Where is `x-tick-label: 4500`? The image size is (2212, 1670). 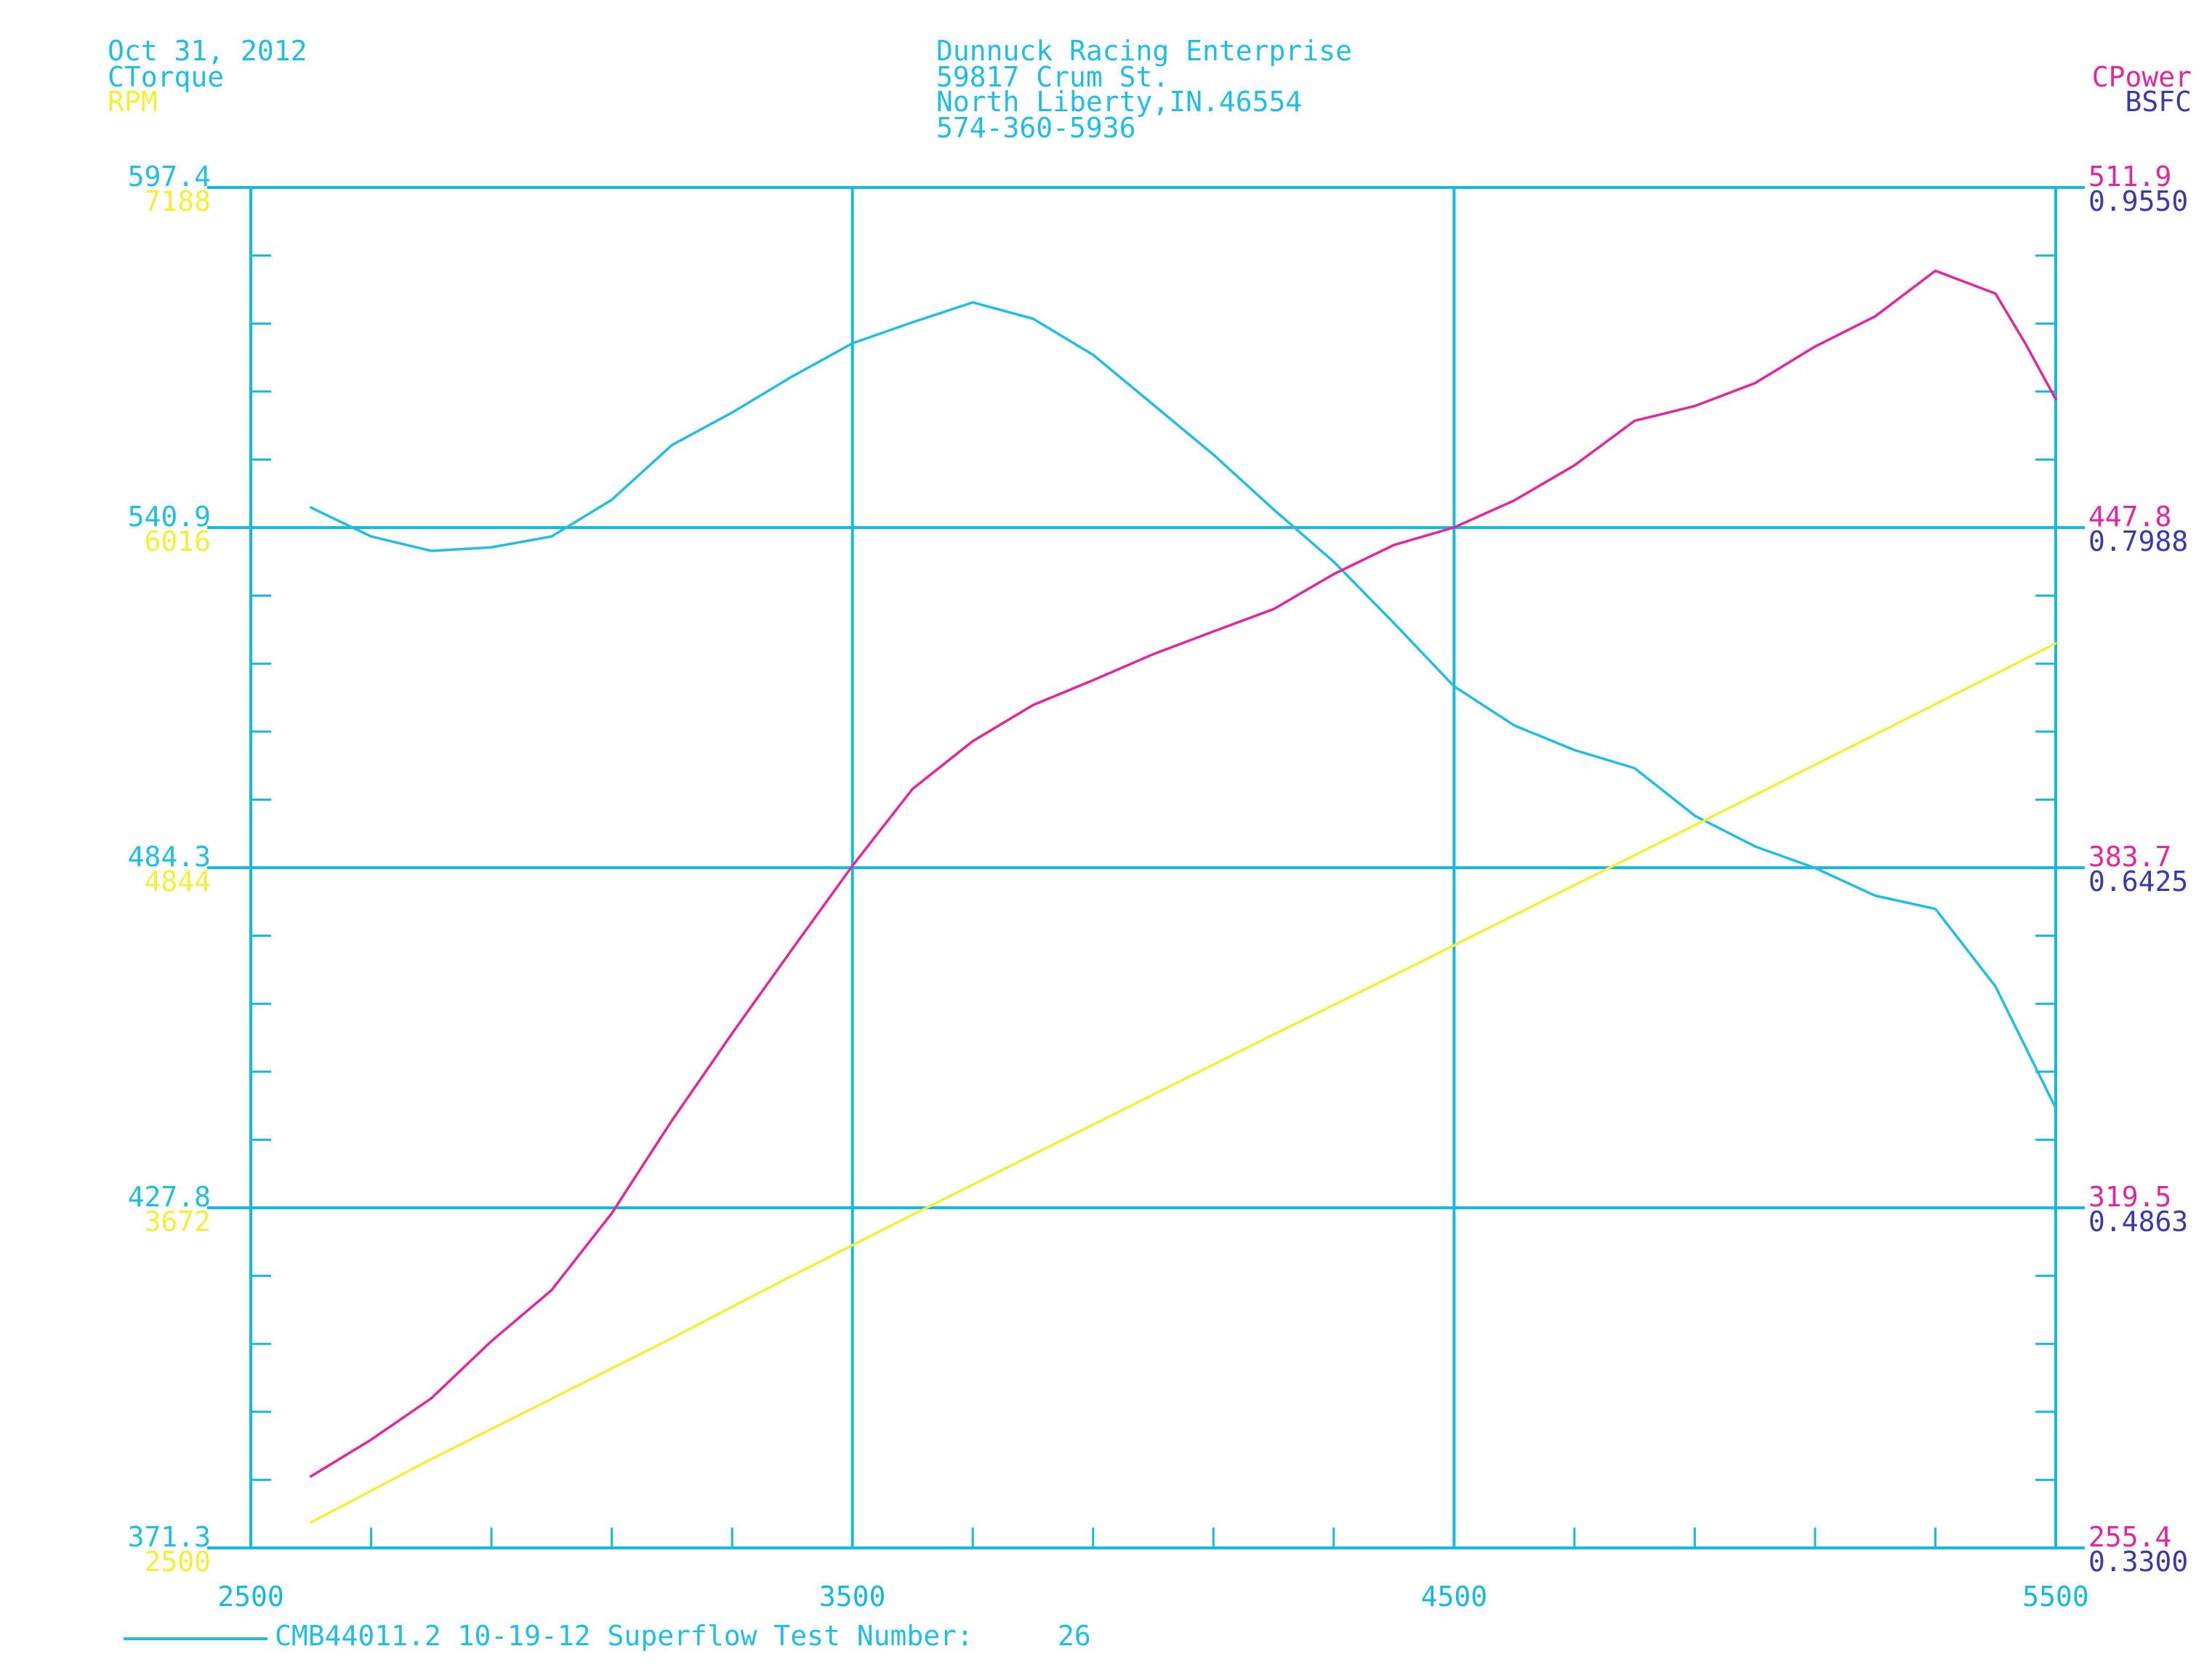 x-tick-label: 4500 is located at coordinates (1454, 1597).